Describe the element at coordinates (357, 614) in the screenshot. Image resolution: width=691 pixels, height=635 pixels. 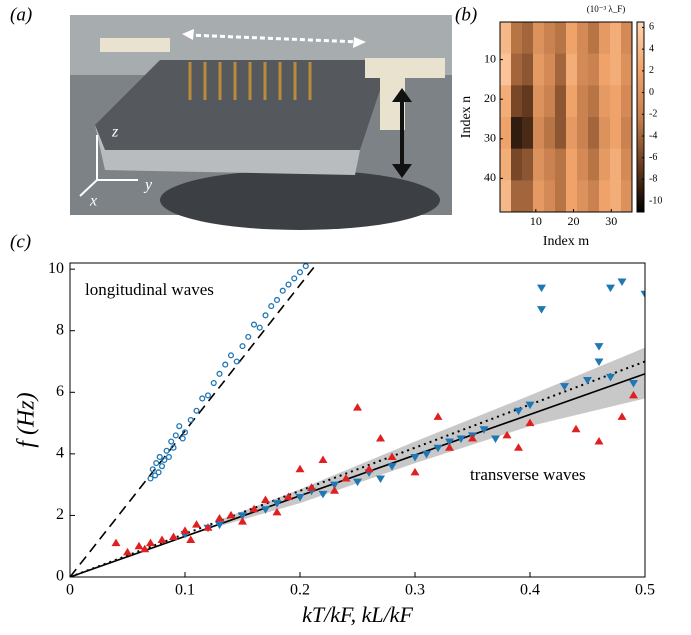
I see `x-axis-label: kT/kF, kL/kF` at that location.